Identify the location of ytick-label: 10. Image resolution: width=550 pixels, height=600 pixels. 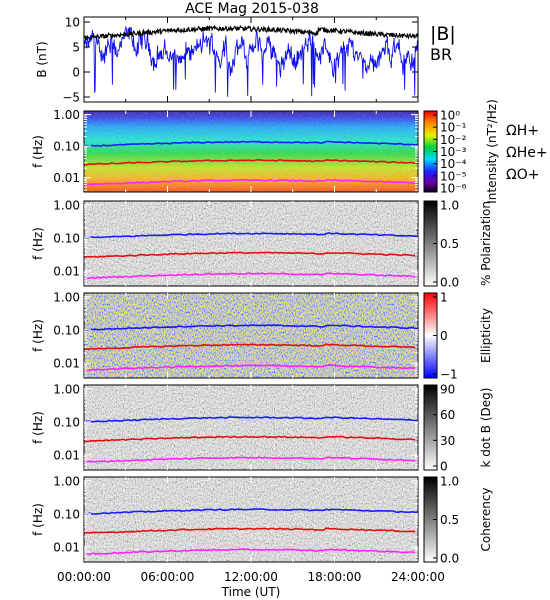
(72, 23).